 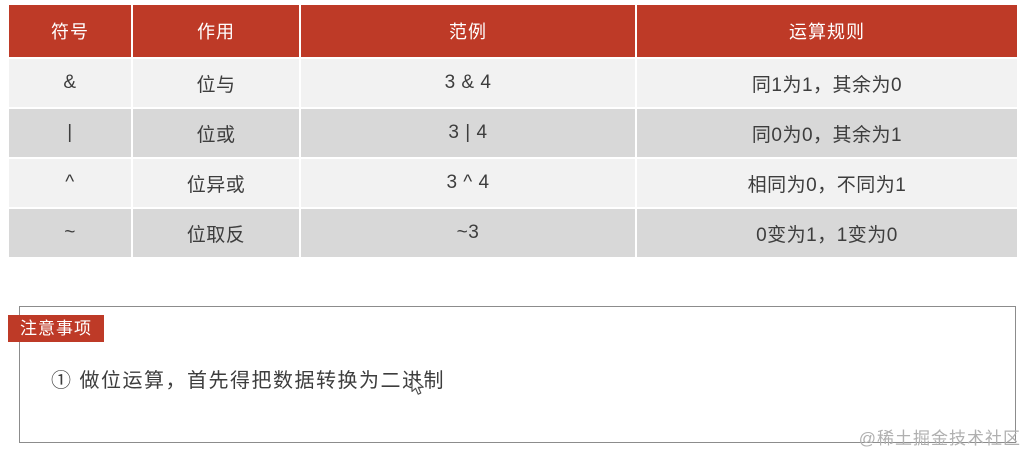 I want to click on watermark: @稀土掘金技术社区, so click(x=939, y=438).